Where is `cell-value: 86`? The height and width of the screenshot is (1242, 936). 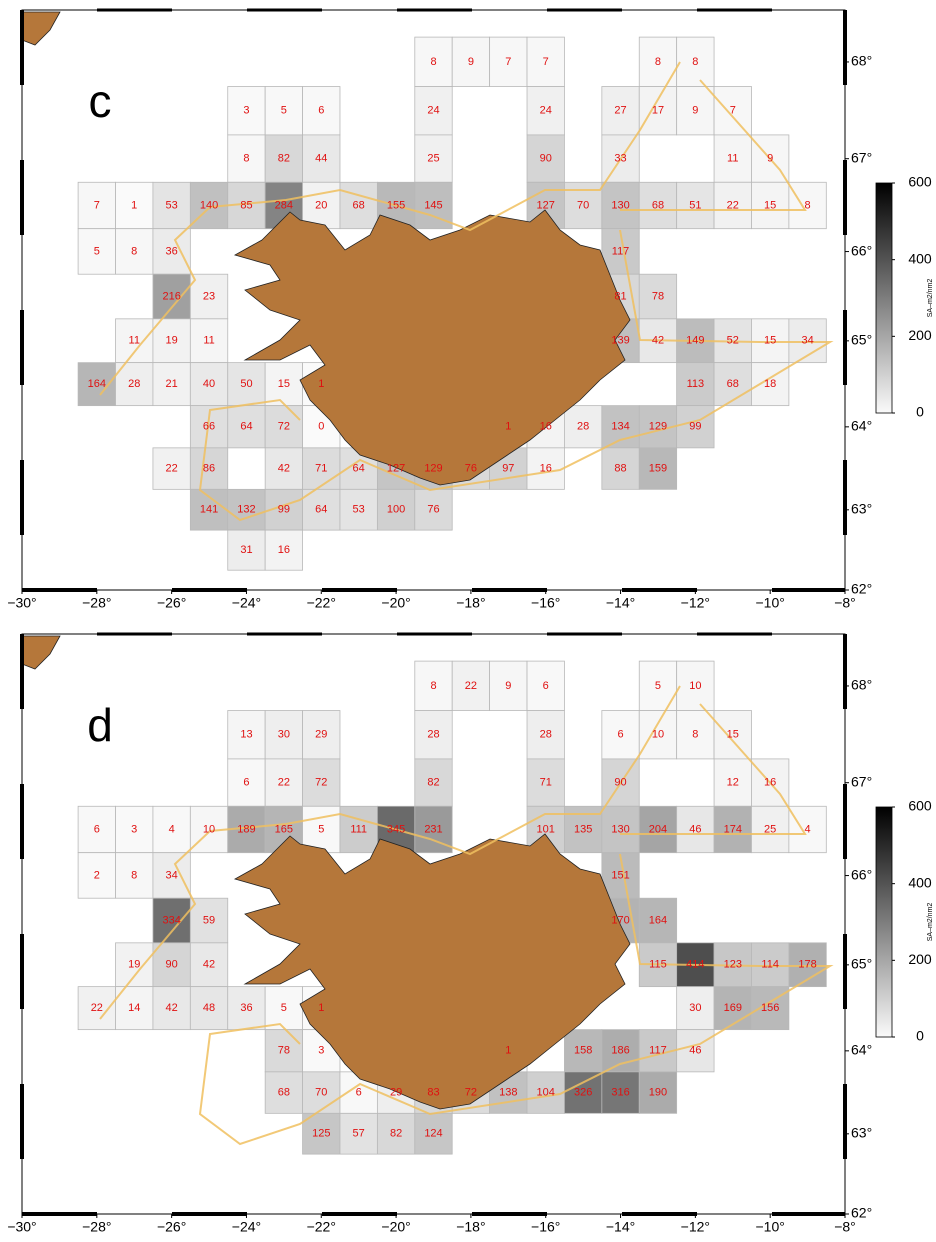 cell-value: 86 is located at coordinates (209, 469).